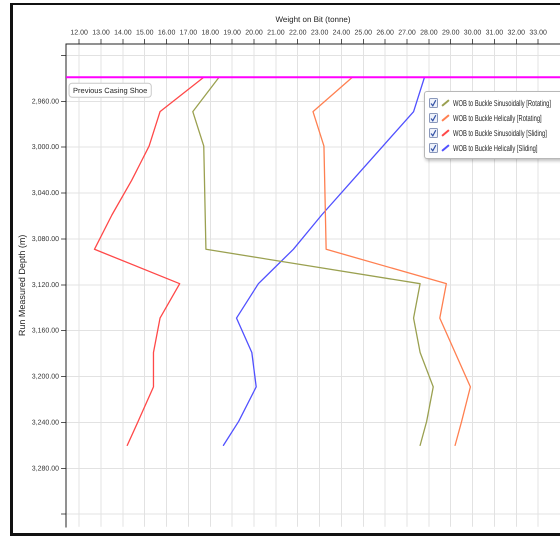 The image size is (560, 536). I want to click on legend-label: WOB to Buckle Helically [Rotating], so click(497, 117).